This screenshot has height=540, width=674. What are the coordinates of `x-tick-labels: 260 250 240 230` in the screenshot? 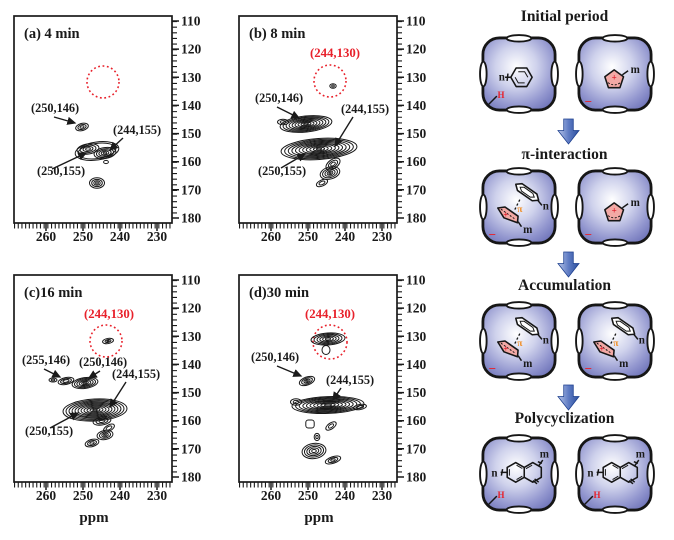 It's located at (327, 236).